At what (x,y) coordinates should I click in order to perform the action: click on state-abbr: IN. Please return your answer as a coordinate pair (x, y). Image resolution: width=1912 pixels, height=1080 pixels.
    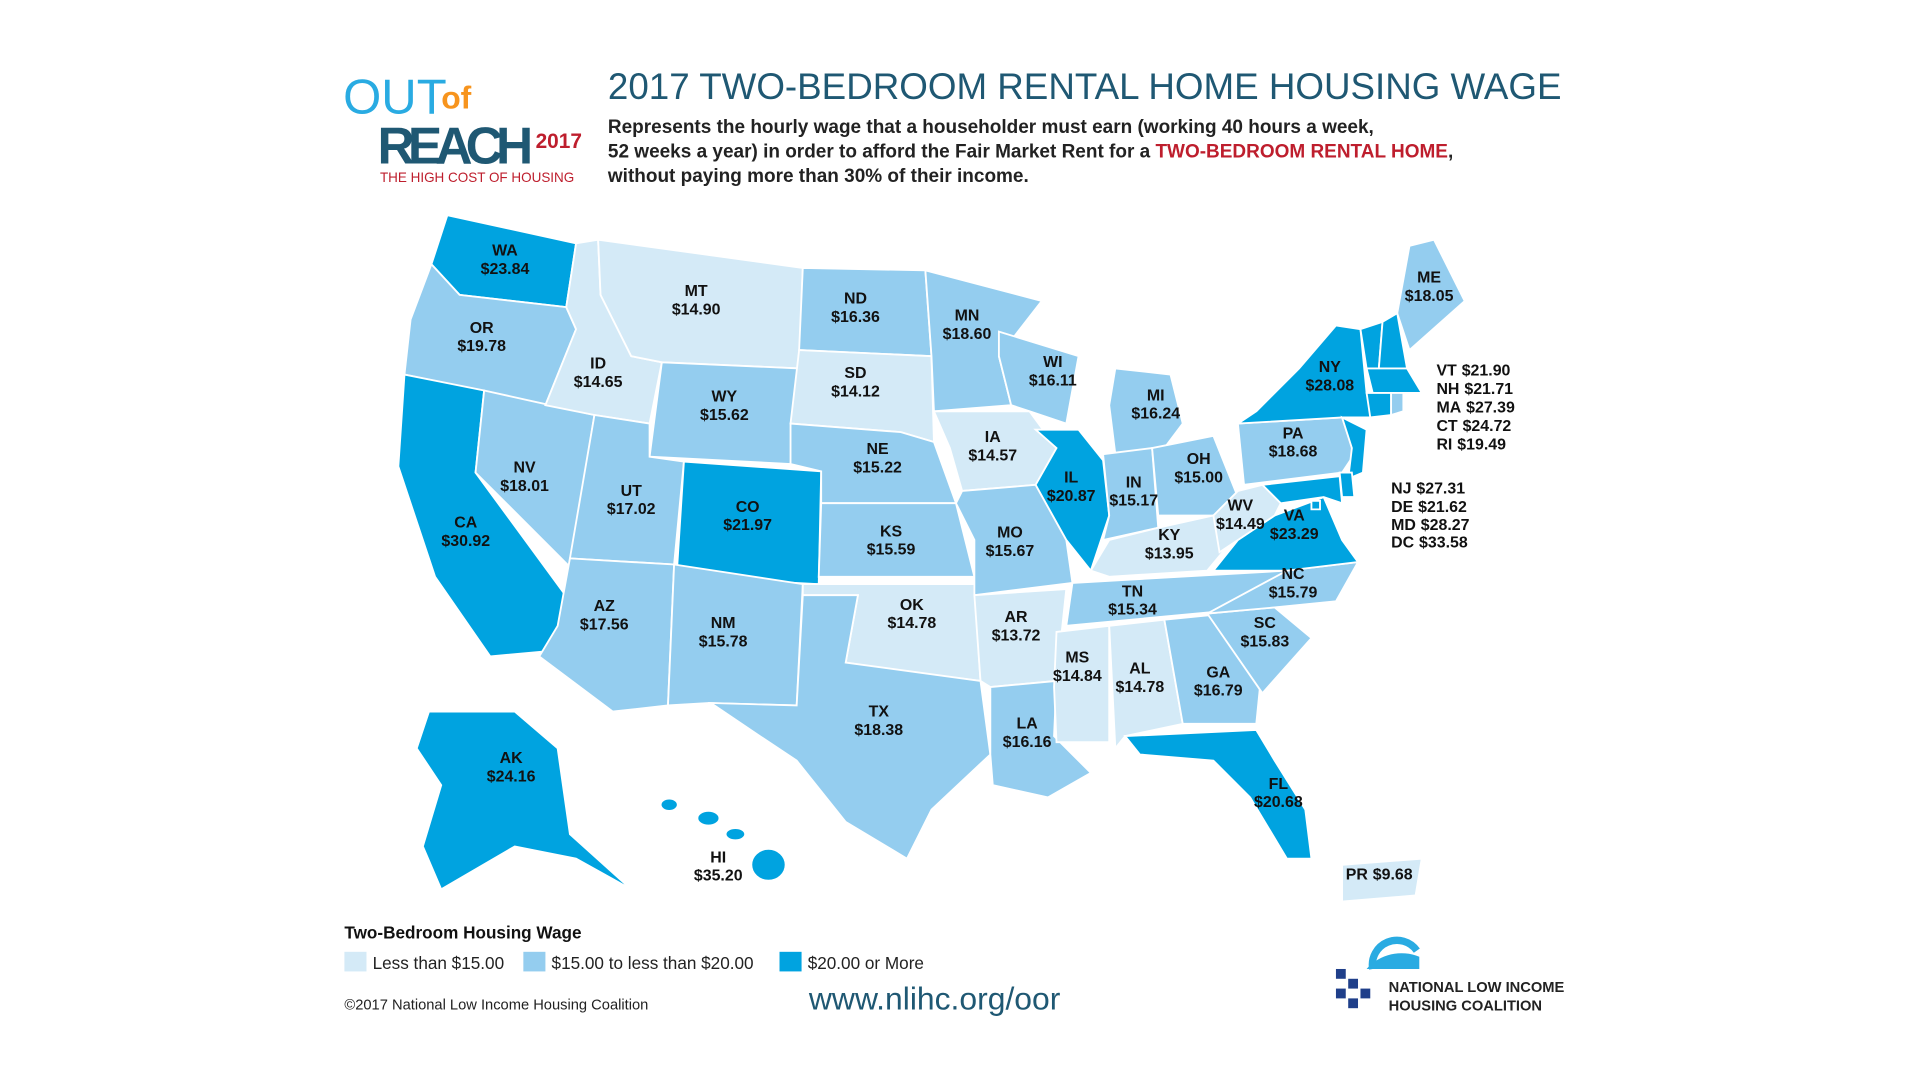
    Looking at the image, I should click on (1134, 482).